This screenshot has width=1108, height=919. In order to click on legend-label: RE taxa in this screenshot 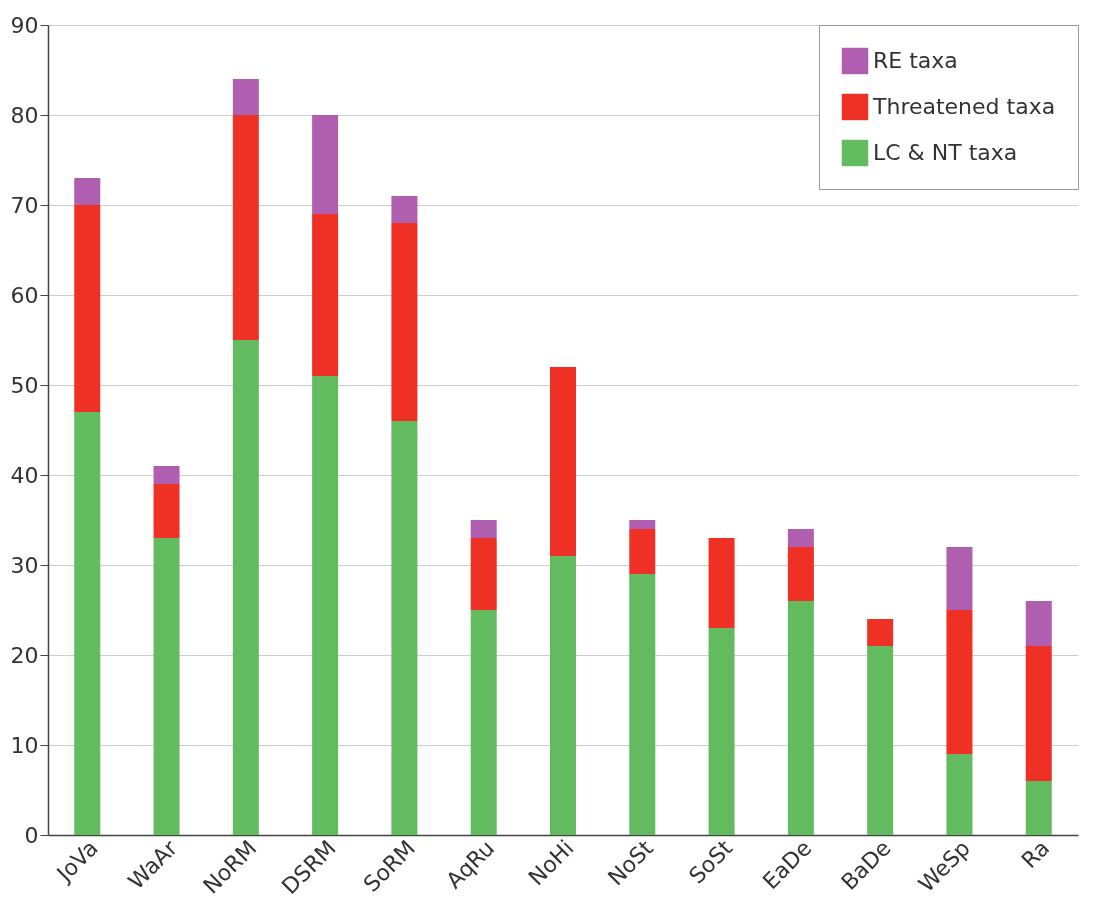, I will do `click(915, 60)`.